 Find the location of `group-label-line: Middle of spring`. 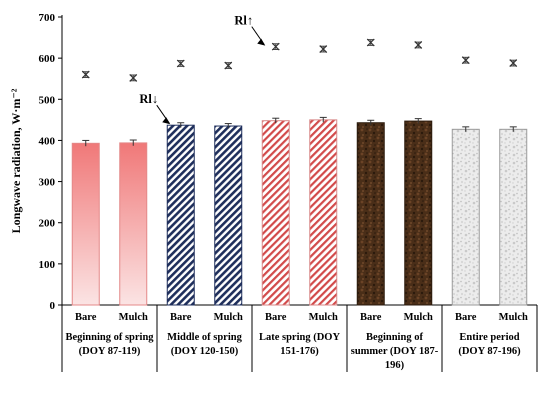

group-label-line: Middle of spring is located at coordinates (204, 337).